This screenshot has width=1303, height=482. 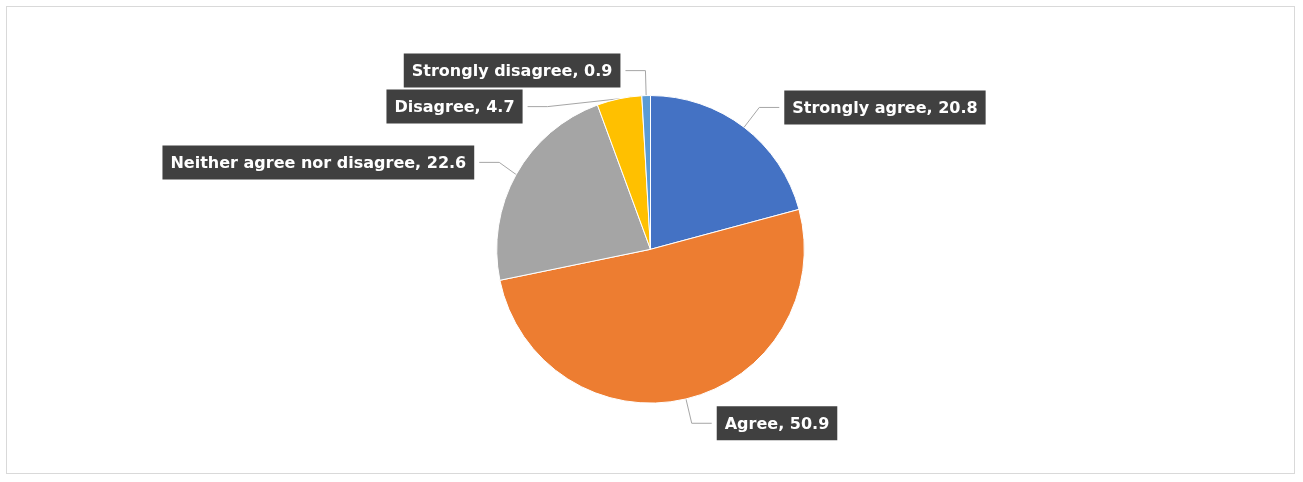 What do you see at coordinates (293, 162) in the screenshot?
I see `slice-label: Neither agree nor disagree` at bounding box center [293, 162].